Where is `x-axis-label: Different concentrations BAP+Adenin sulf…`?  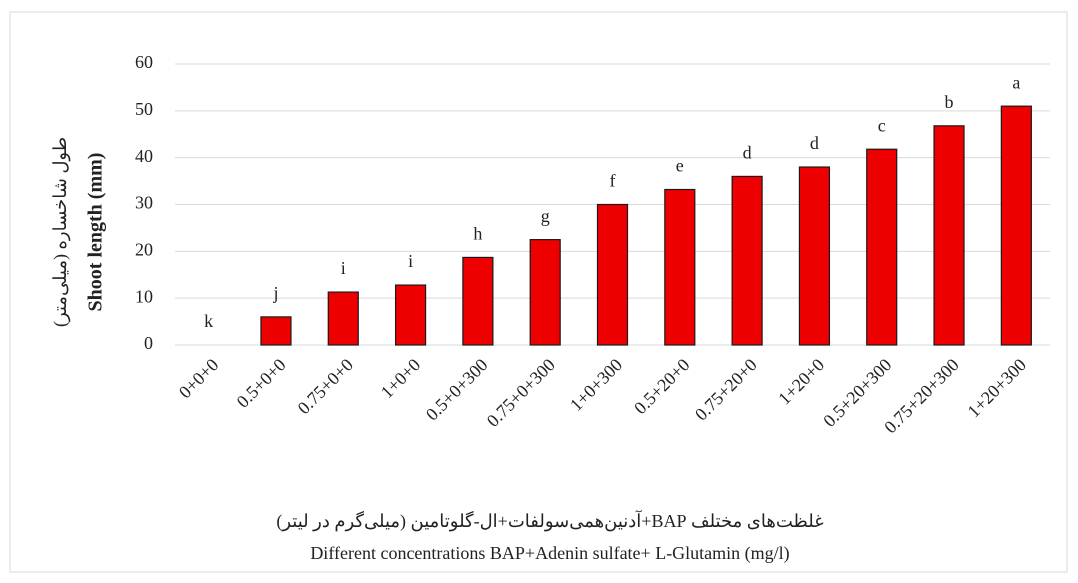
x-axis-label: Different concentrations BAP+Adenin sulf… is located at coordinates (549, 553).